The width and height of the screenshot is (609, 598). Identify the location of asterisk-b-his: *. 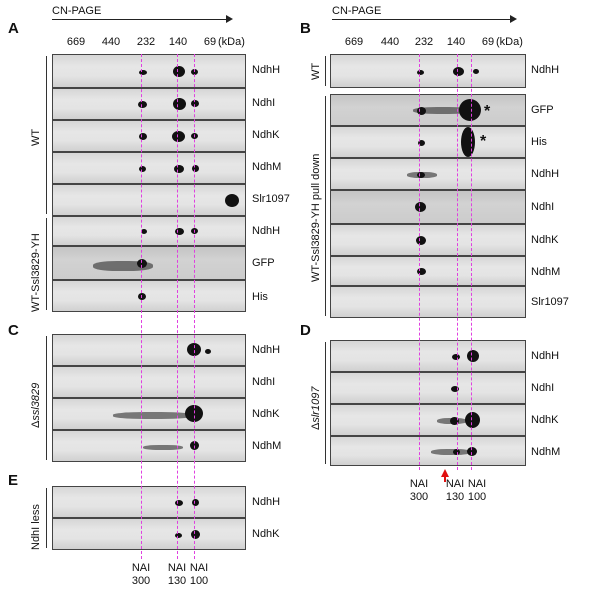
(483, 141).